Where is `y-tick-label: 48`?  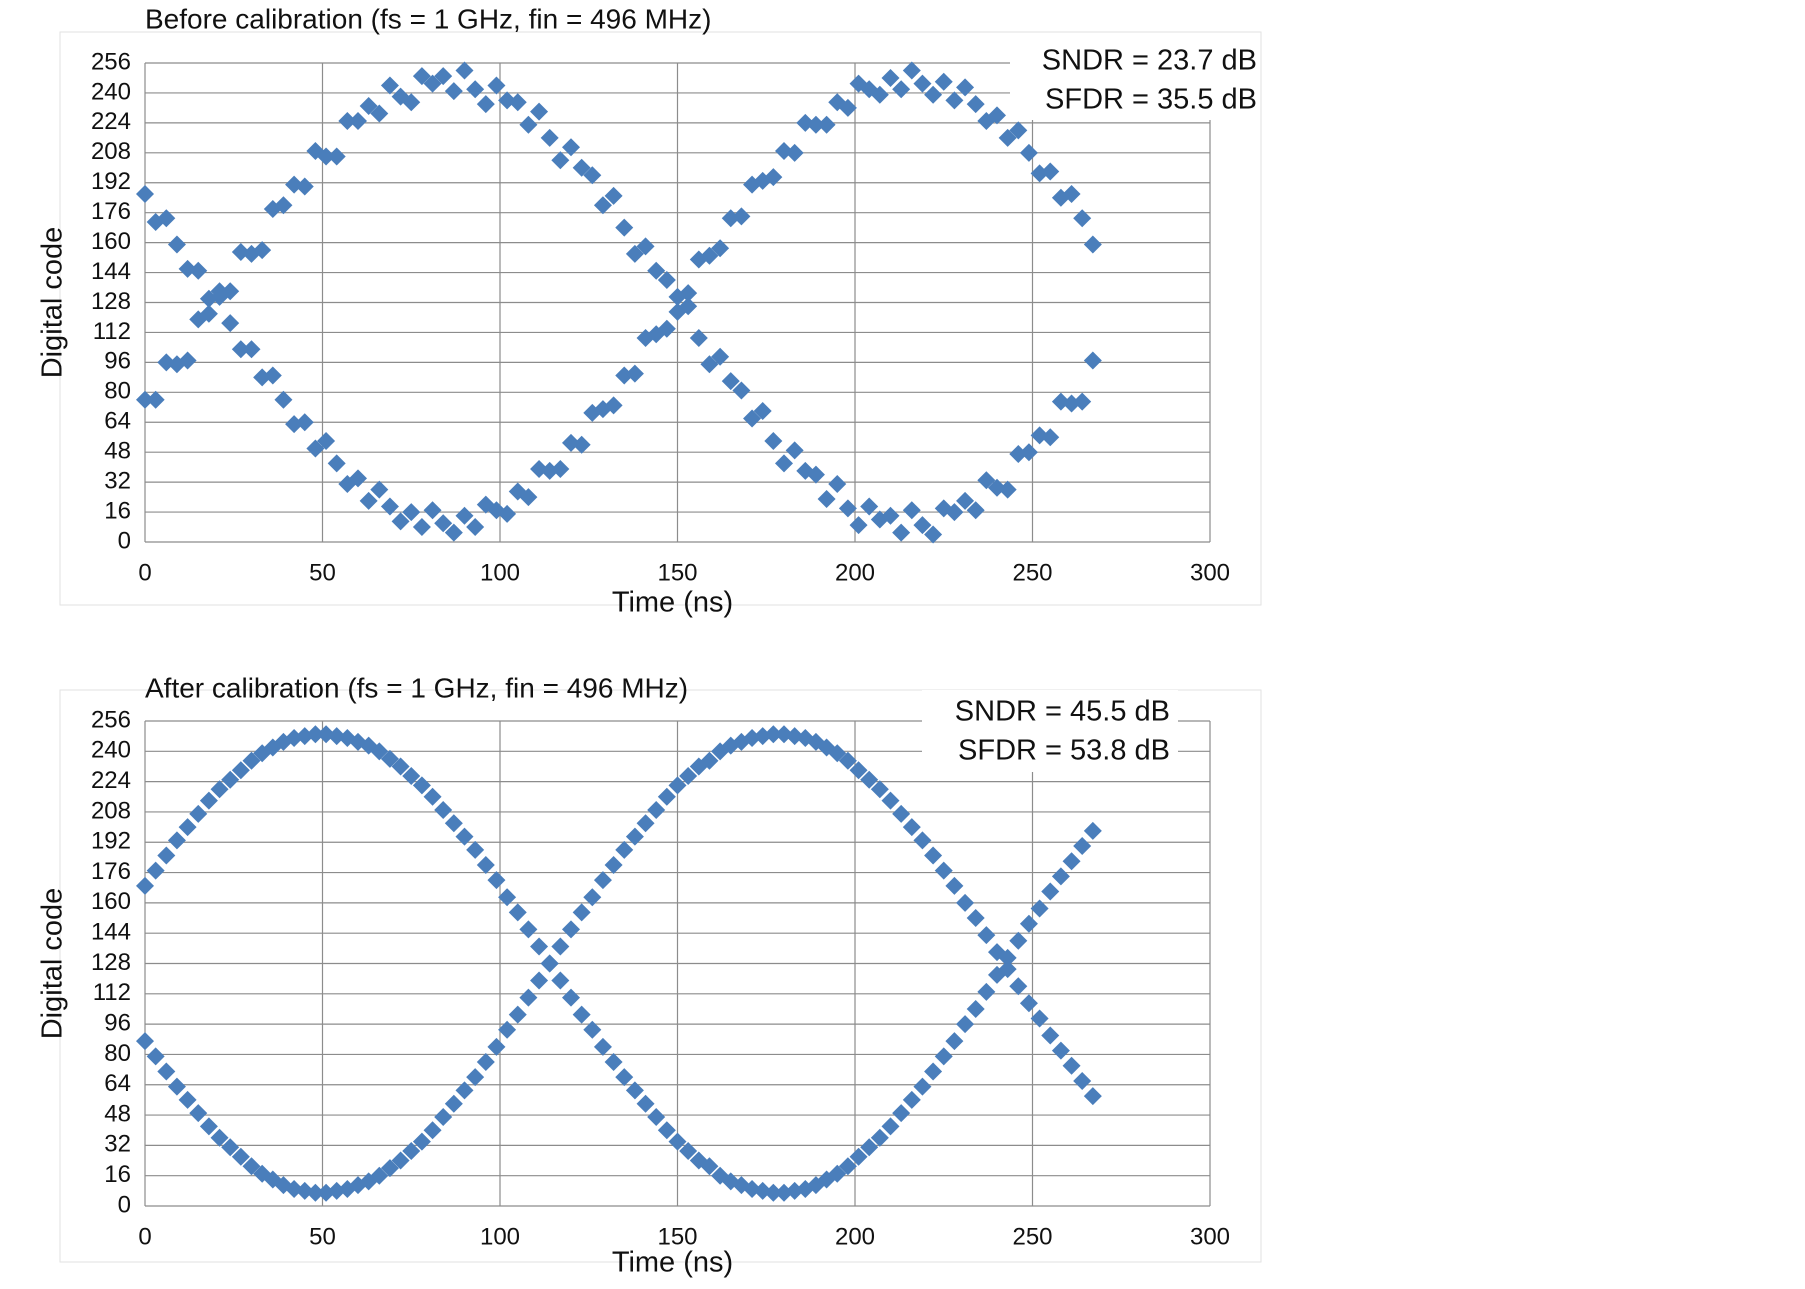 y-tick-label: 48 is located at coordinates (117, 451).